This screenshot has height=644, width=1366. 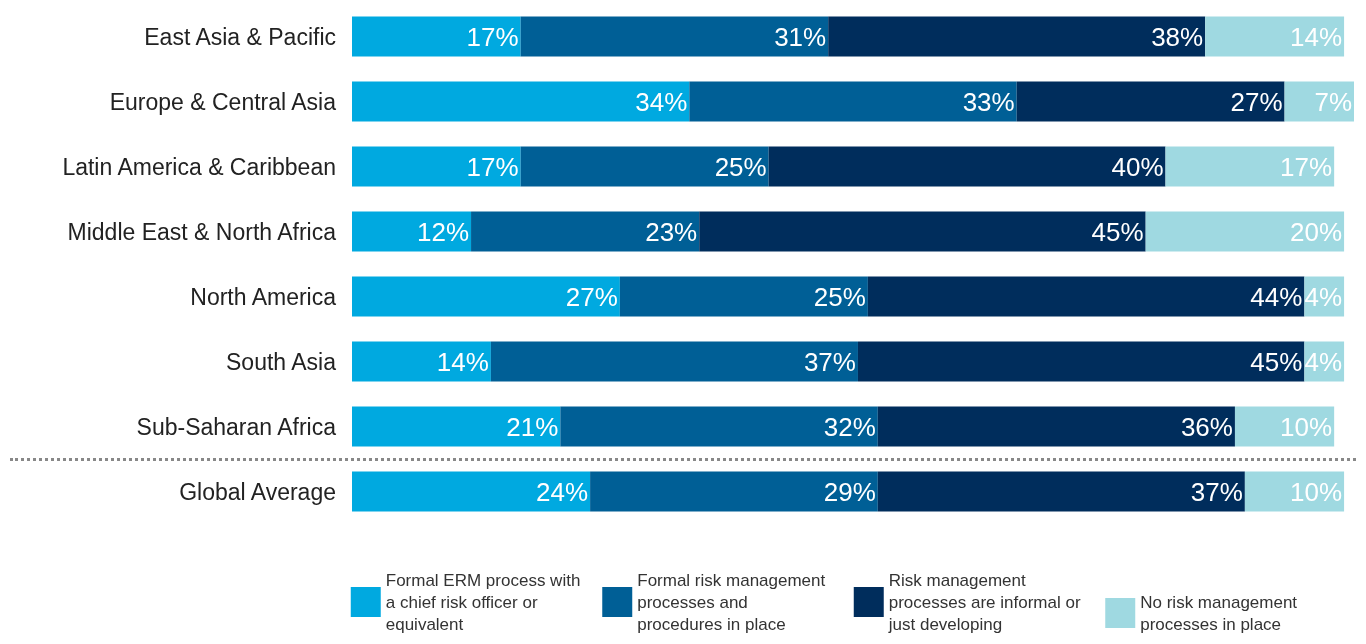 What do you see at coordinates (257, 491) in the screenshot?
I see `y-tick-label: Global Average` at bounding box center [257, 491].